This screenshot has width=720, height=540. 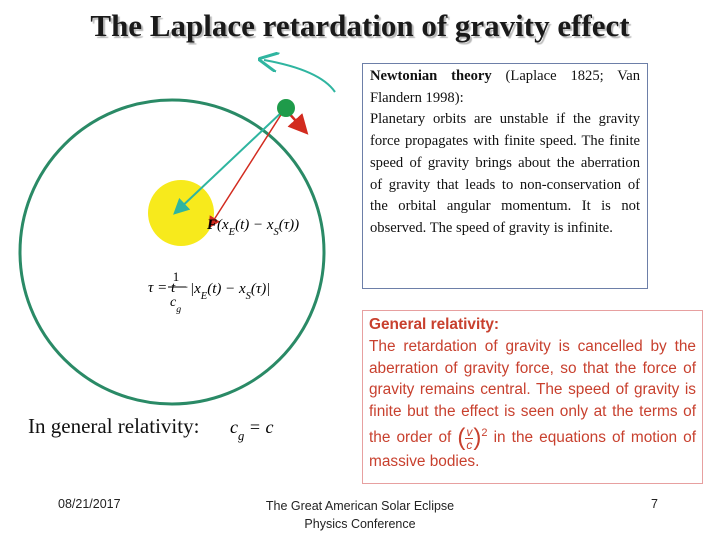 I want to click on formula-part: (τ)|, so click(x=260, y=289).